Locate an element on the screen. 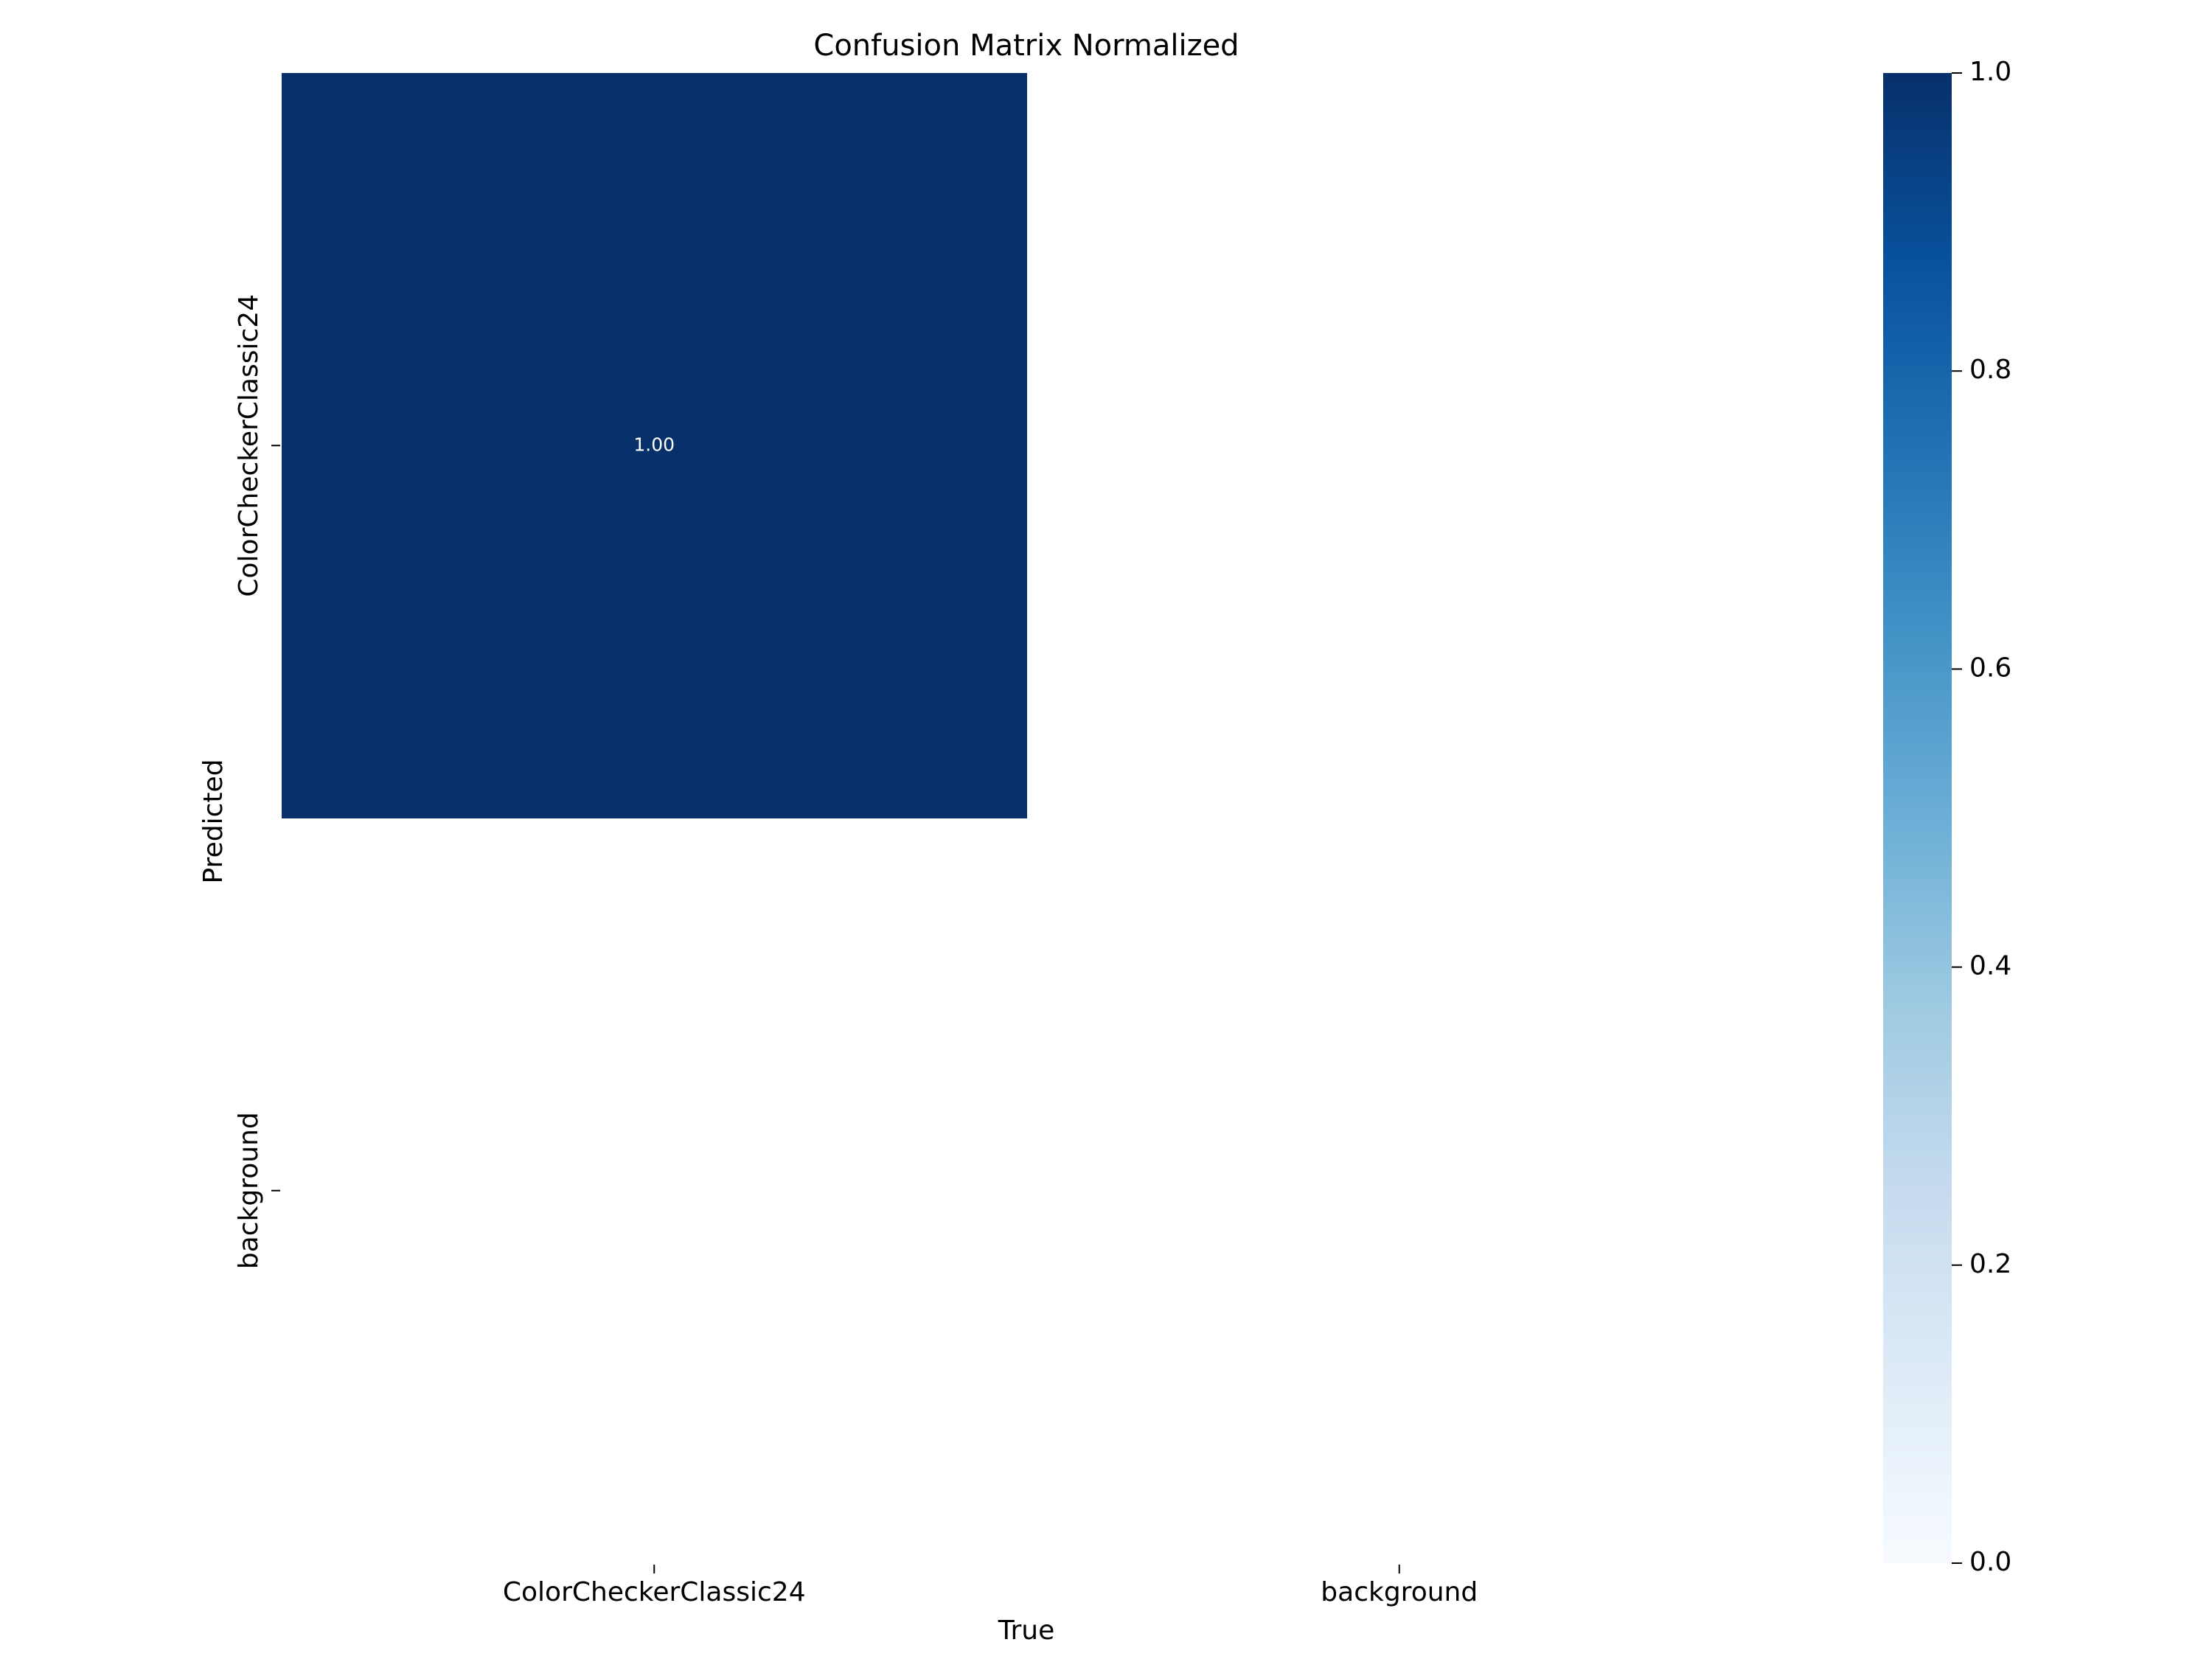 This screenshot has width=2212, height=1659. colorbar-tick-label: 0.4 is located at coordinates (1990, 966).